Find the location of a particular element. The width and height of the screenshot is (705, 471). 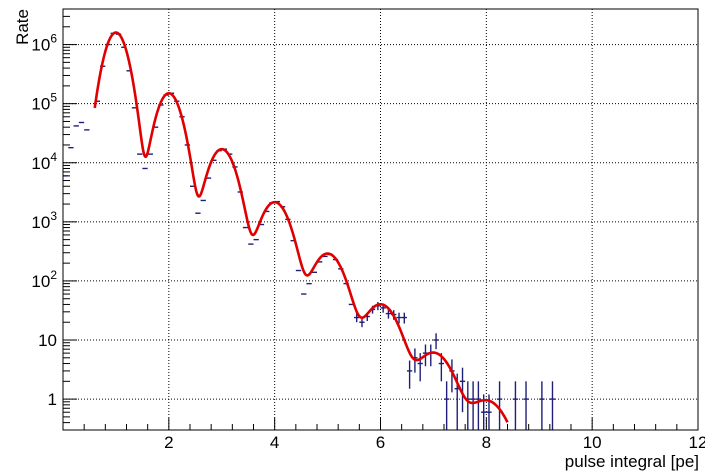

x-axis-title: pulse integral [pe] is located at coordinates (632, 461).